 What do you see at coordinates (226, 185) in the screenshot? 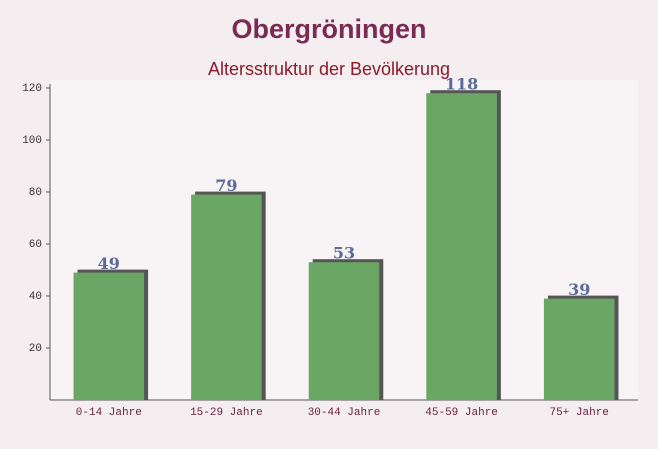
I see `value-label: 79` at bounding box center [226, 185].